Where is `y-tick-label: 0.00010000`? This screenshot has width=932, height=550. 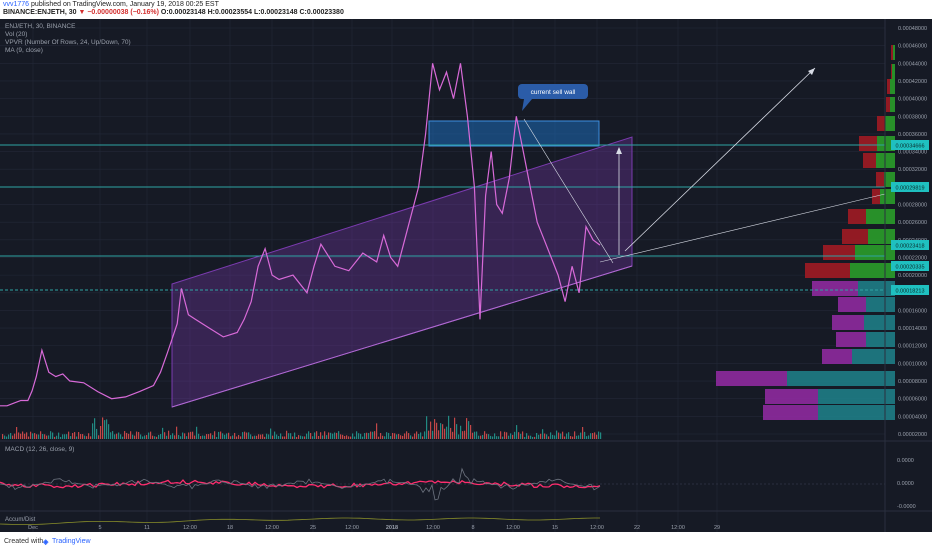
y-tick-label: 0.00010000 is located at coordinates (912, 364).